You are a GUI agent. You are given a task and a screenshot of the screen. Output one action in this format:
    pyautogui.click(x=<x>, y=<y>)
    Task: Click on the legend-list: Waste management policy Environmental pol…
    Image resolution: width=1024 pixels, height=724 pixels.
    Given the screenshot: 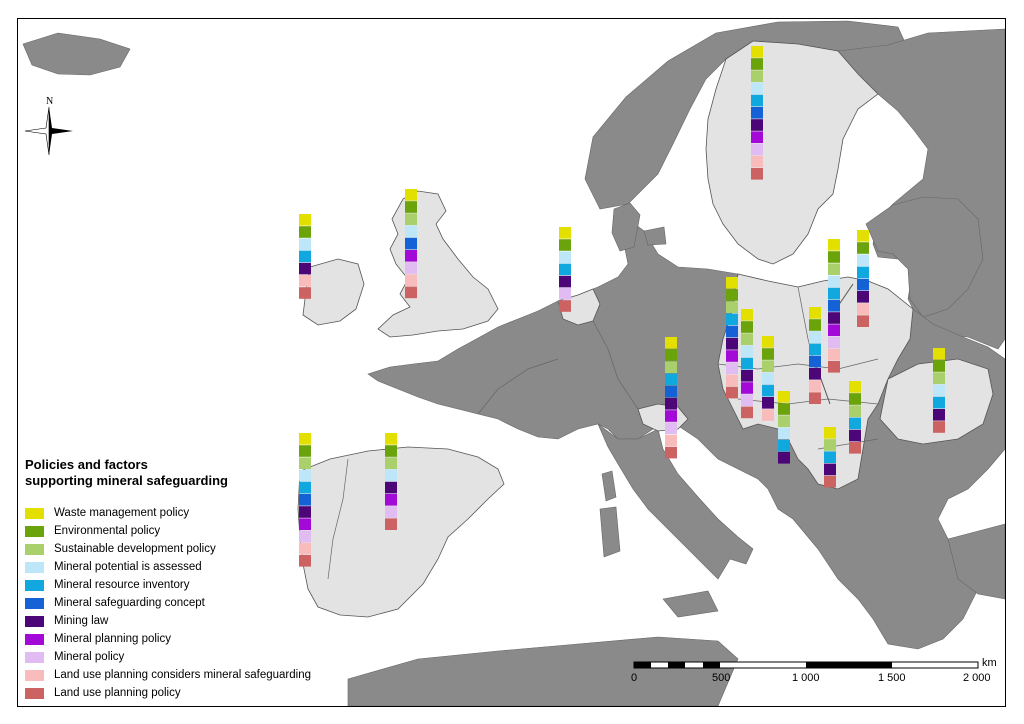 What is the action you would take?
    pyautogui.click(x=168, y=603)
    